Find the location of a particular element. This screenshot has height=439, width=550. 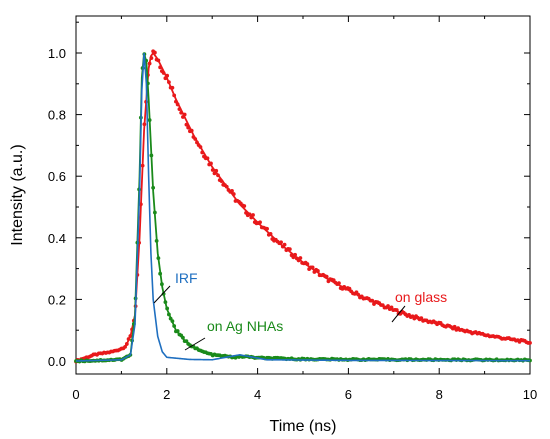

y-axis-title: Intensity (a.u.) is located at coordinates (17, 194).